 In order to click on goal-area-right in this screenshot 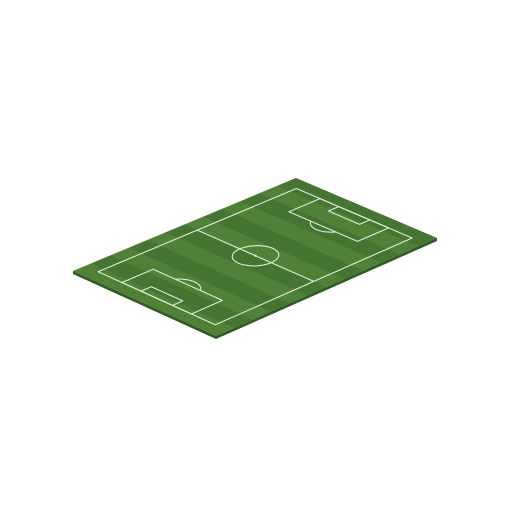, I will do `click(349, 215)`.